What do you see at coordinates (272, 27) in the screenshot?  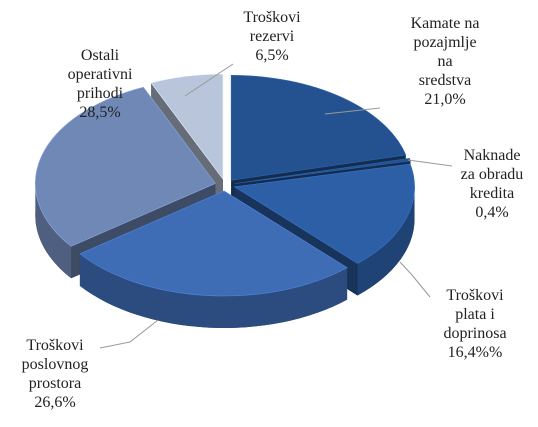 I see `category-label: Troškovi rezervi` at bounding box center [272, 27].